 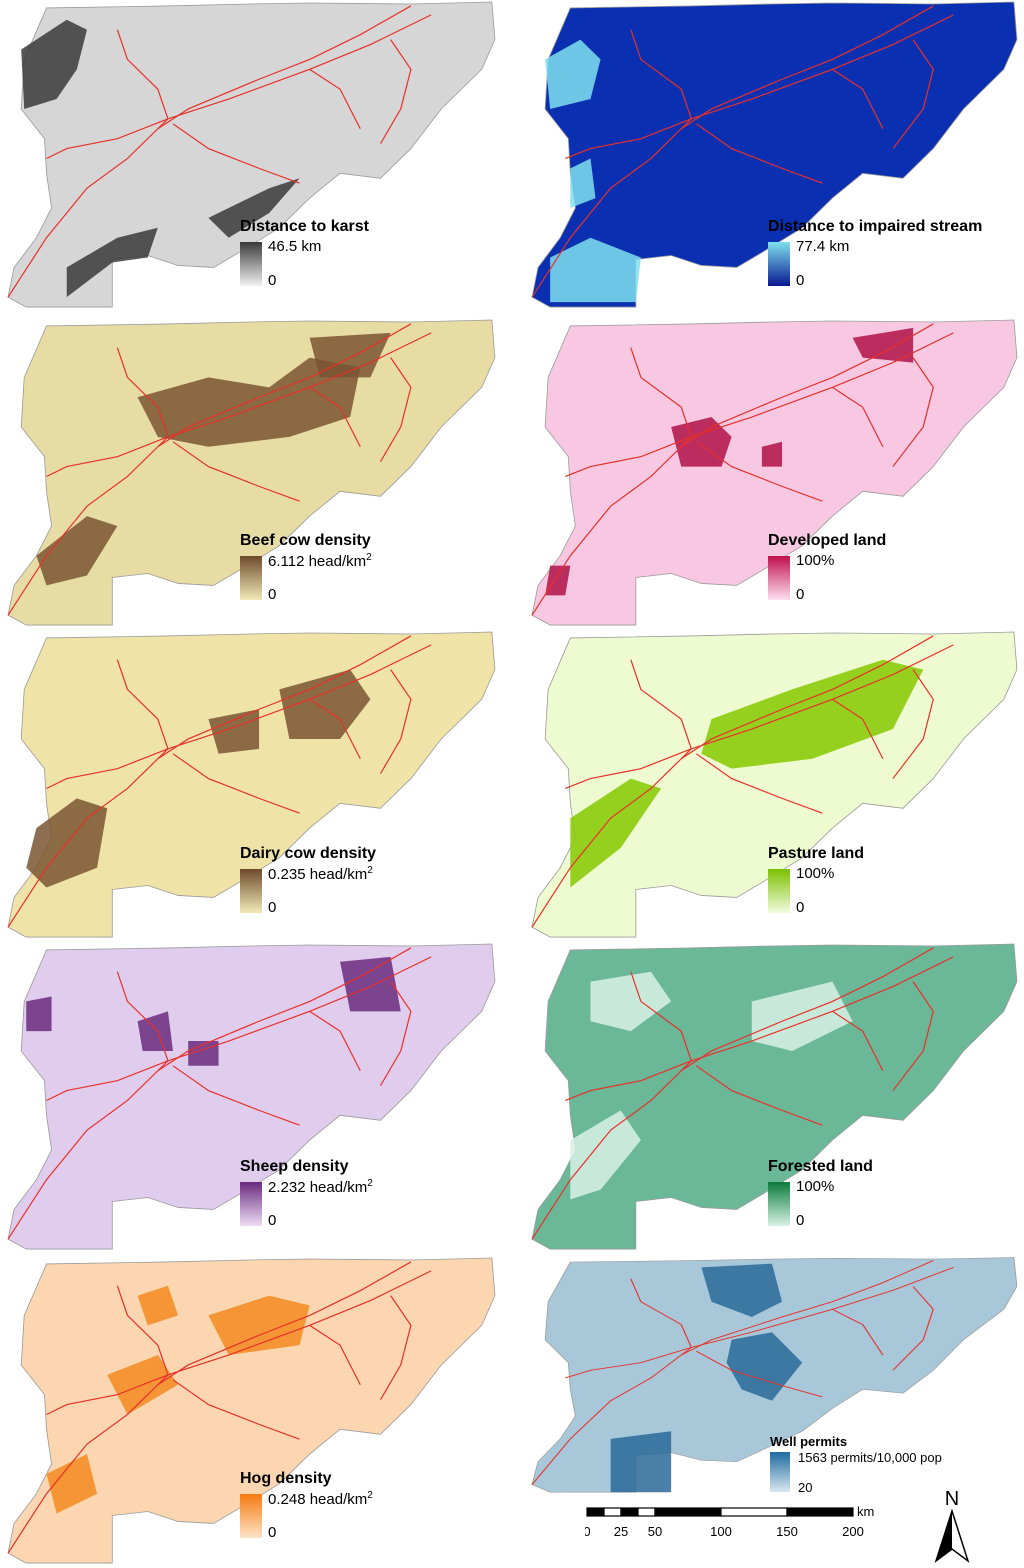 What do you see at coordinates (952, 1499) in the screenshot?
I see `north-label: N` at bounding box center [952, 1499].